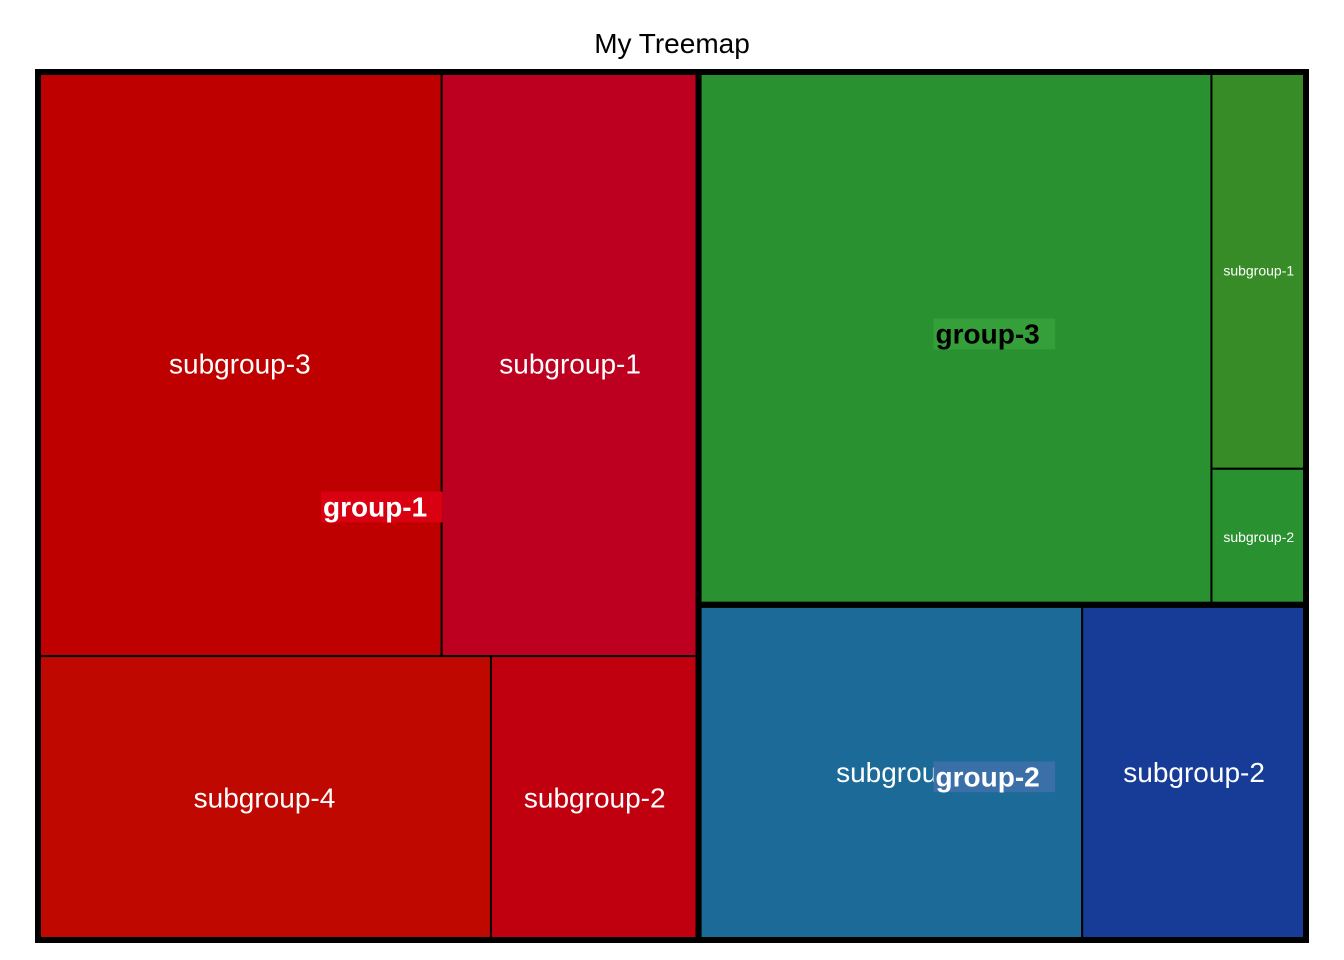 The width and height of the screenshot is (1344, 960). What do you see at coordinates (375, 507) in the screenshot?
I see `group-label: group-1` at bounding box center [375, 507].